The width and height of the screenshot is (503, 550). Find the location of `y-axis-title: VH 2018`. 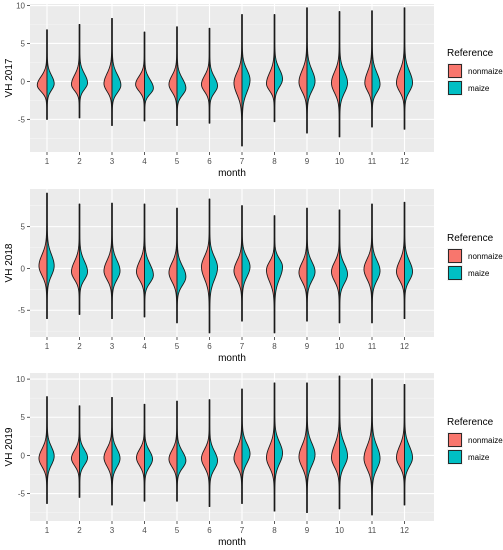

y-axis-title: VH 2018 is located at coordinates (9, 262).